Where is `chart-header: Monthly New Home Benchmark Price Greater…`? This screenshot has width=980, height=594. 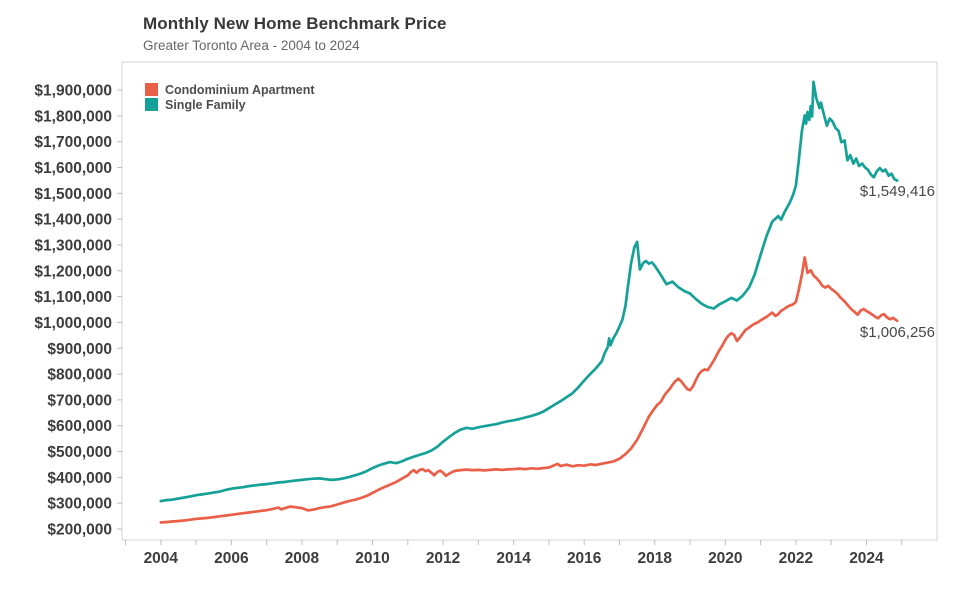 chart-header: Monthly New Home Benchmark Price Greater… is located at coordinates (295, 33).